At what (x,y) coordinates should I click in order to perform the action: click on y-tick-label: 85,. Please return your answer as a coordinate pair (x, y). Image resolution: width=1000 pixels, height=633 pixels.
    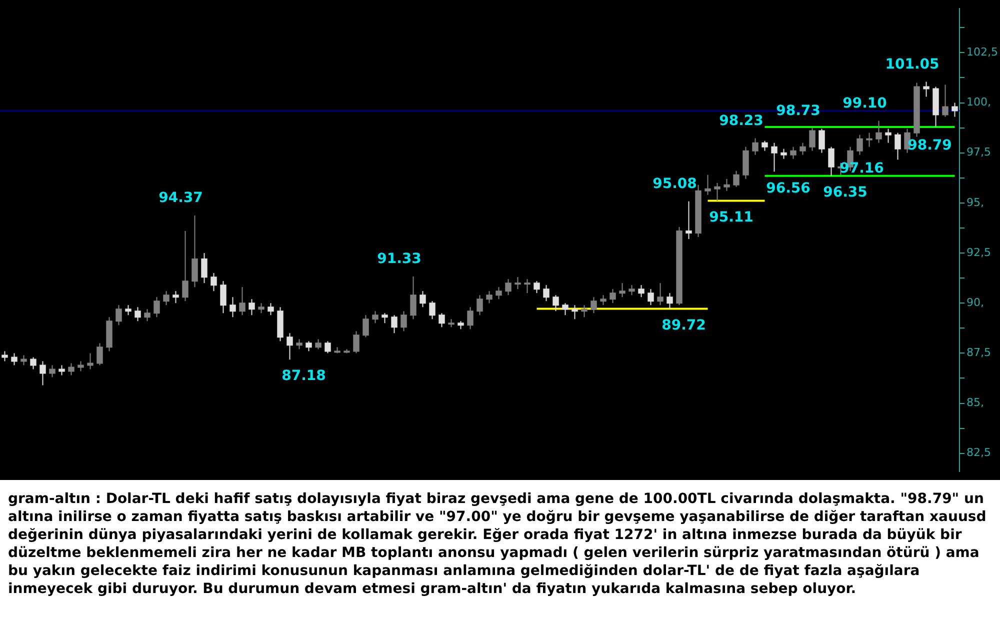
    Looking at the image, I should click on (975, 403).